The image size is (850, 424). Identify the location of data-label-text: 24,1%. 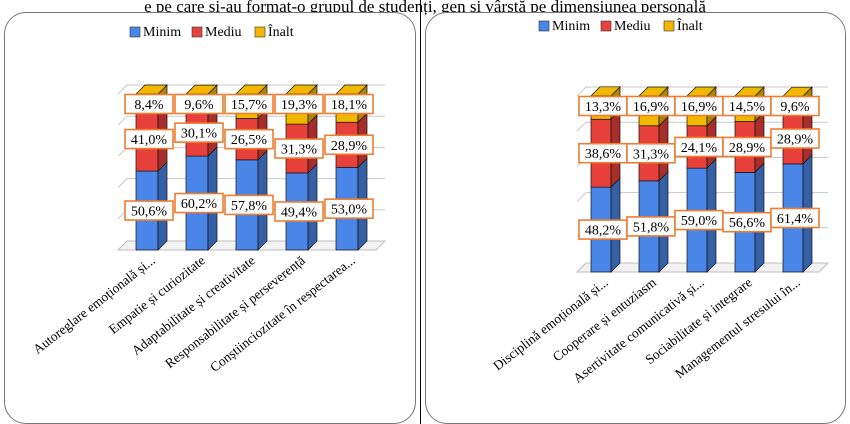
(699, 148).